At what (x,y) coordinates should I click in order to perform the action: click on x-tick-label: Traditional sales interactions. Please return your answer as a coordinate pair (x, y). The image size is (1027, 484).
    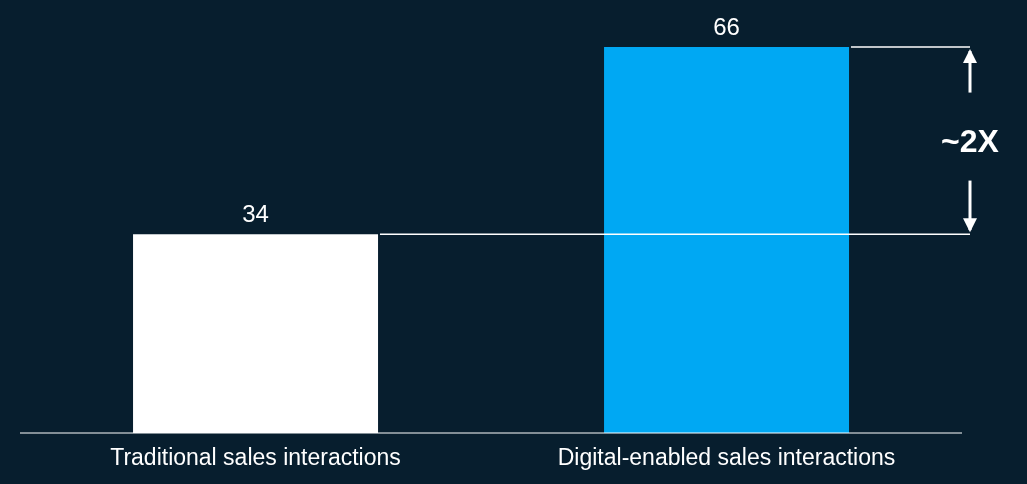
    Looking at the image, I should click on (255, 457).